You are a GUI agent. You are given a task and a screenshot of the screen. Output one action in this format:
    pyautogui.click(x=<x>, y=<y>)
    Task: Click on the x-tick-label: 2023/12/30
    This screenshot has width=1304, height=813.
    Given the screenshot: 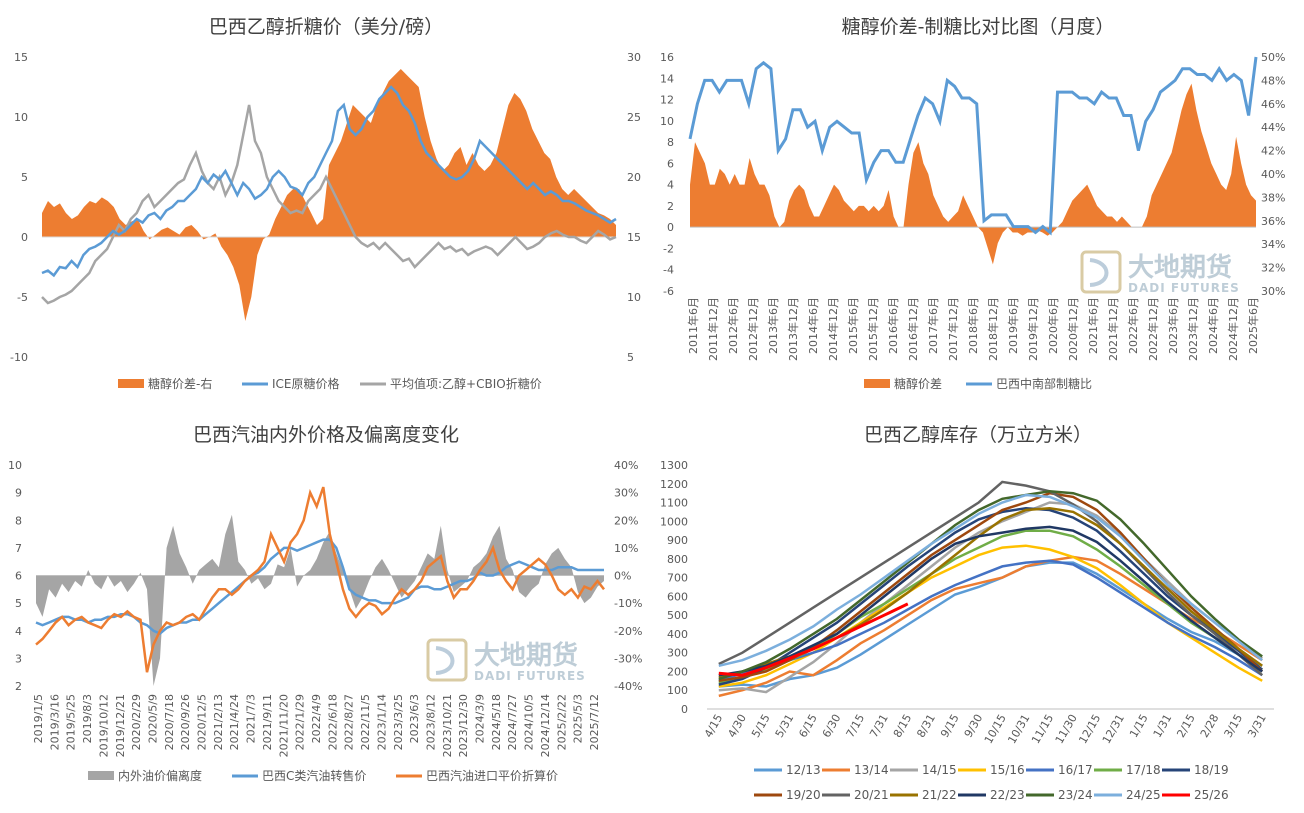 What is the action you would take?
    pyautogui.click(x=463, y=725)
    